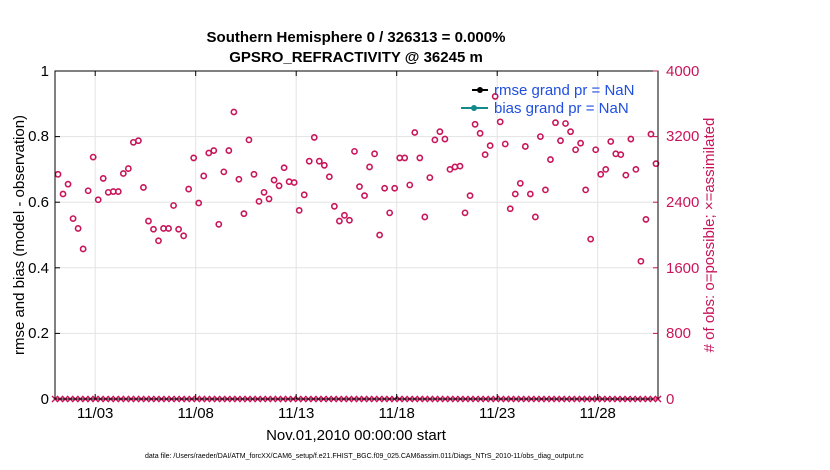 This screenshot has height=470, width=830. What do you see at coordinates (356, 435) in the screenshot?
I see `x-axis-label: Nov.01,2010 00:00:00 start` at bounding box center [356, 435].